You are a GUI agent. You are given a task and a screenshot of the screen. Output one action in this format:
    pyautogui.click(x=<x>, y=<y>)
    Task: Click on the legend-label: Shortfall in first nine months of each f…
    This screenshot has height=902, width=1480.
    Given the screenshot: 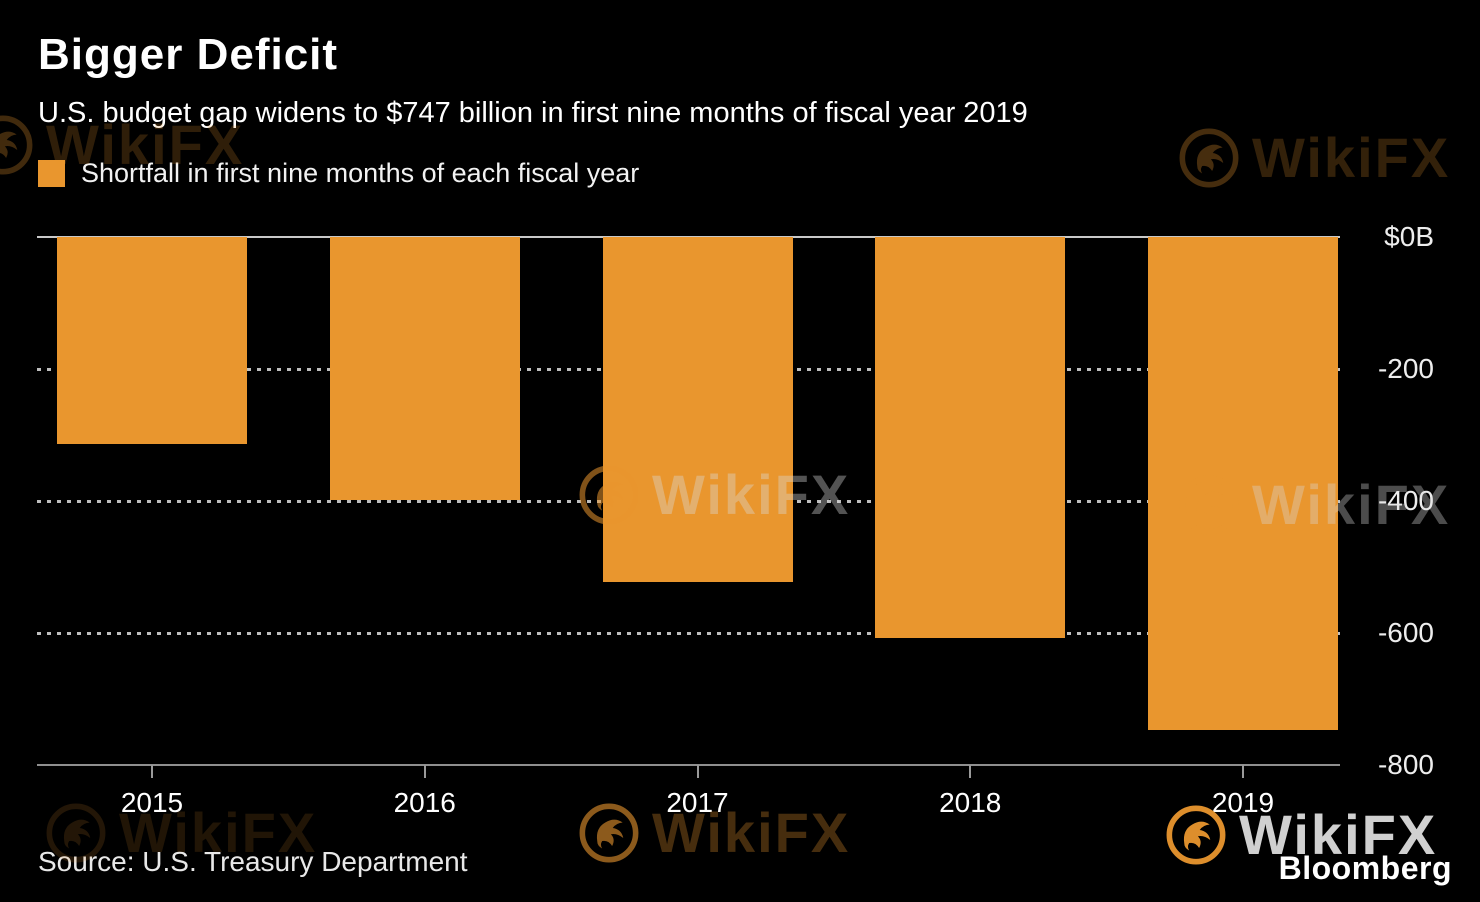 What is the action you would take?
    pyautogui.click(x=360, y=173)
    